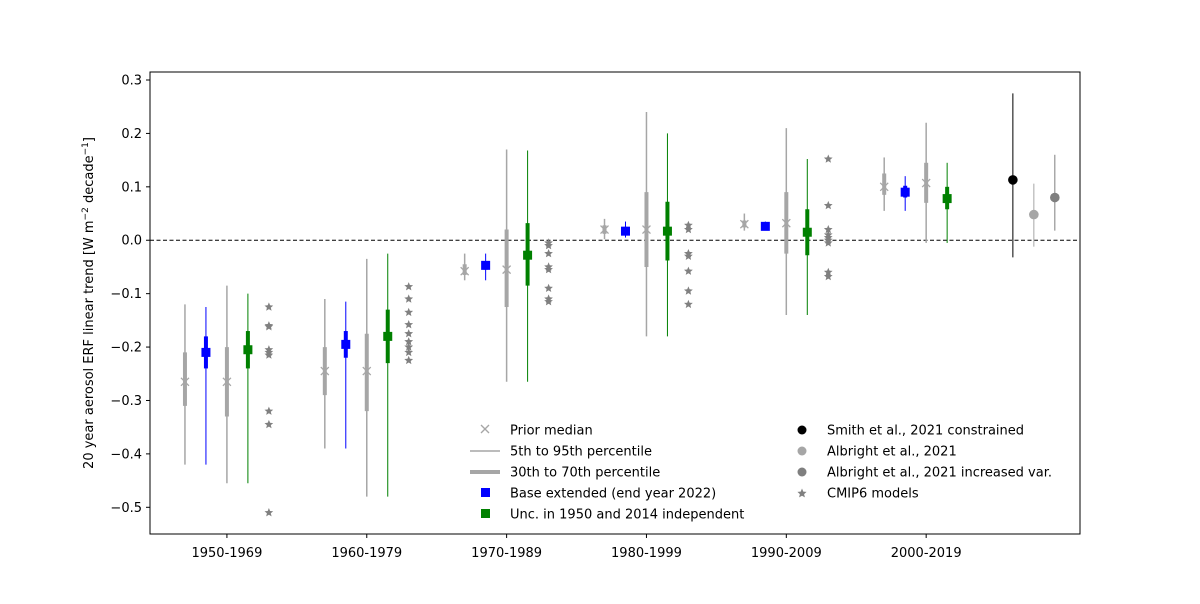 The image size is (1200, 604). Describe the element at coordinates (585, 473) in the screenshot. I see `legend-label-30th-70th: 30th to 70th percentile` at that location.